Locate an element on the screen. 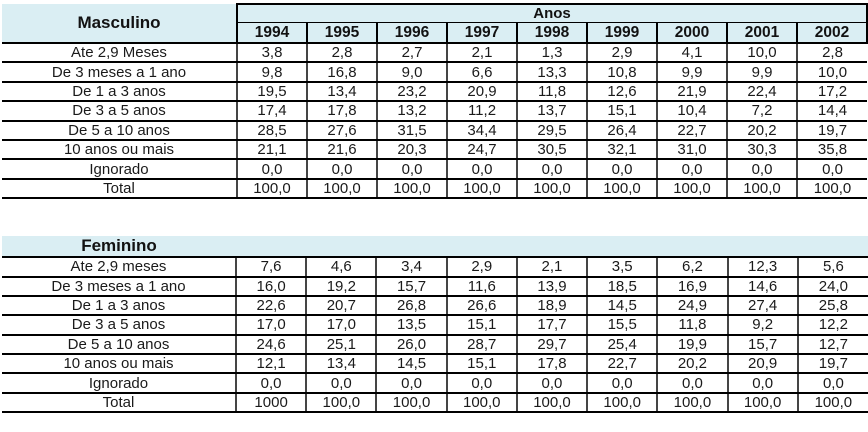  year-header: 1996 is located at coordinates (412, 33).